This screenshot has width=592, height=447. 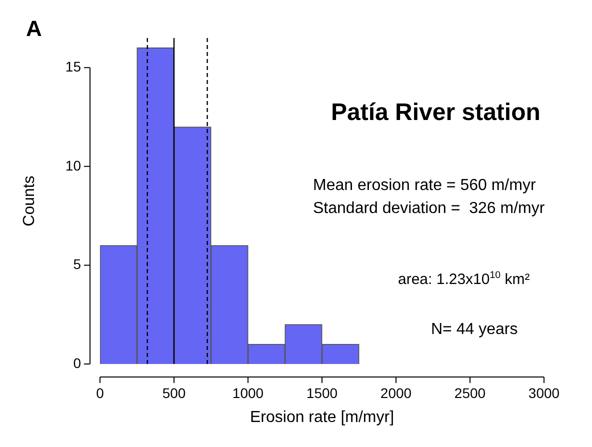 I want to click on y-tick-label: 10, so click(x=73, y=165).